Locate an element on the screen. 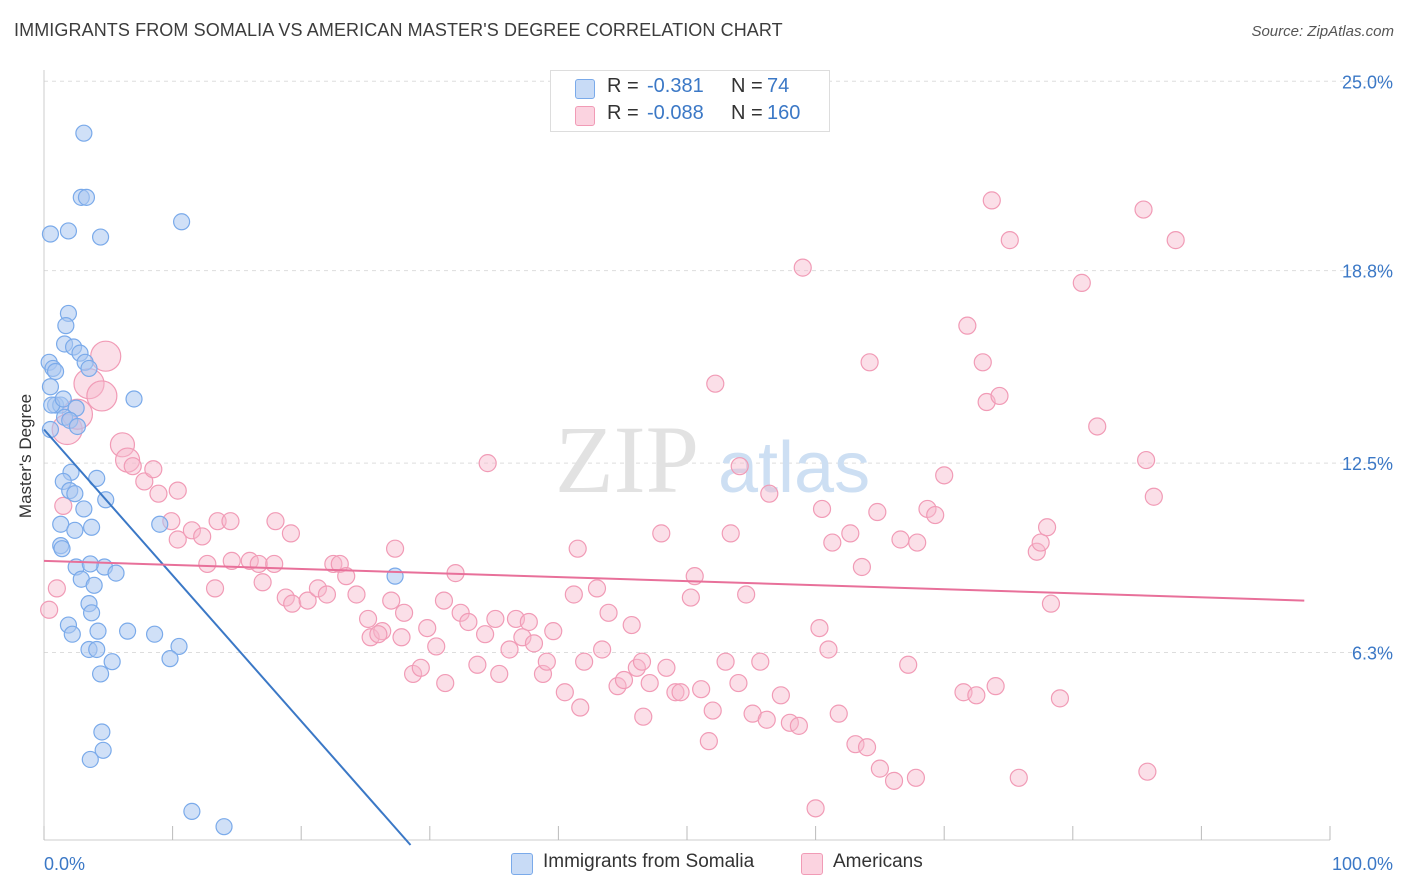  bottom-legend-swatch-somalia is located at coordinates (522, 864).